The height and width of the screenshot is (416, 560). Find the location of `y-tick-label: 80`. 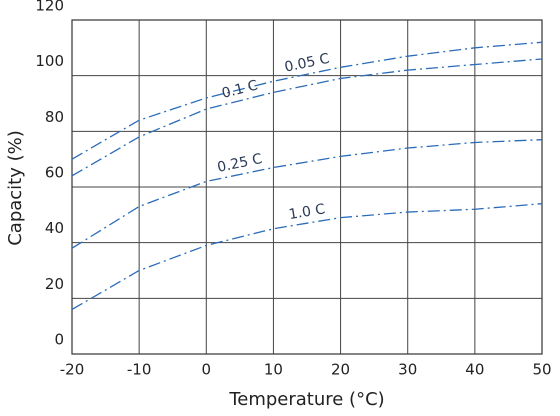

y-tick-label: 80 is located at coordinates (54, 117).